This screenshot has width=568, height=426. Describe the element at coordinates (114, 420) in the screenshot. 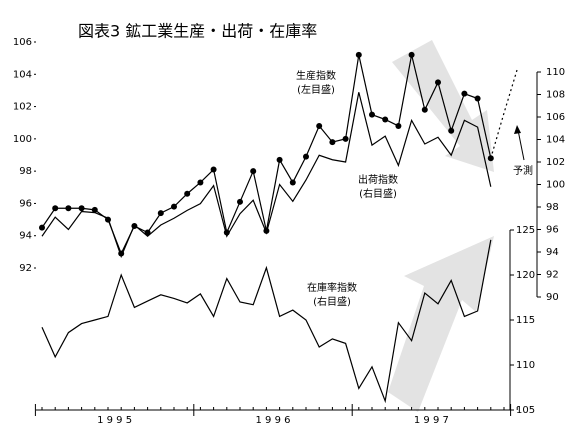

I see `x-group-label: 1 9 9 5` at that location.